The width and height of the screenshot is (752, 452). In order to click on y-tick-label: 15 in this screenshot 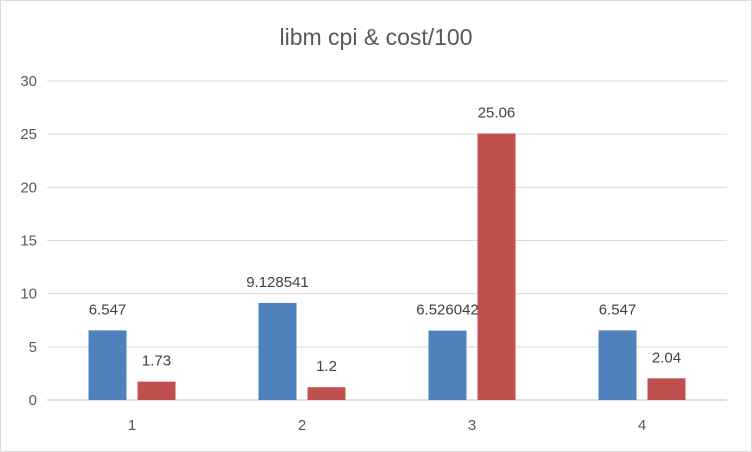, I will do `click(28, 241)`.